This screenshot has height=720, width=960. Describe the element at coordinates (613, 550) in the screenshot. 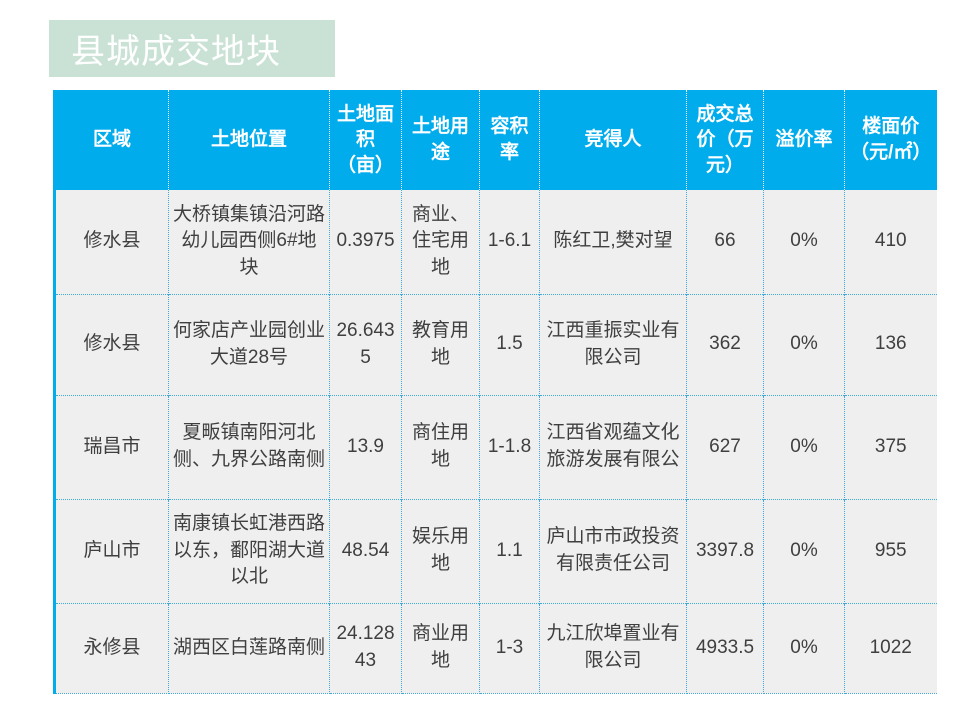

I see `bidder-cell: 庐山市市政投资有限责任公司` at that location.